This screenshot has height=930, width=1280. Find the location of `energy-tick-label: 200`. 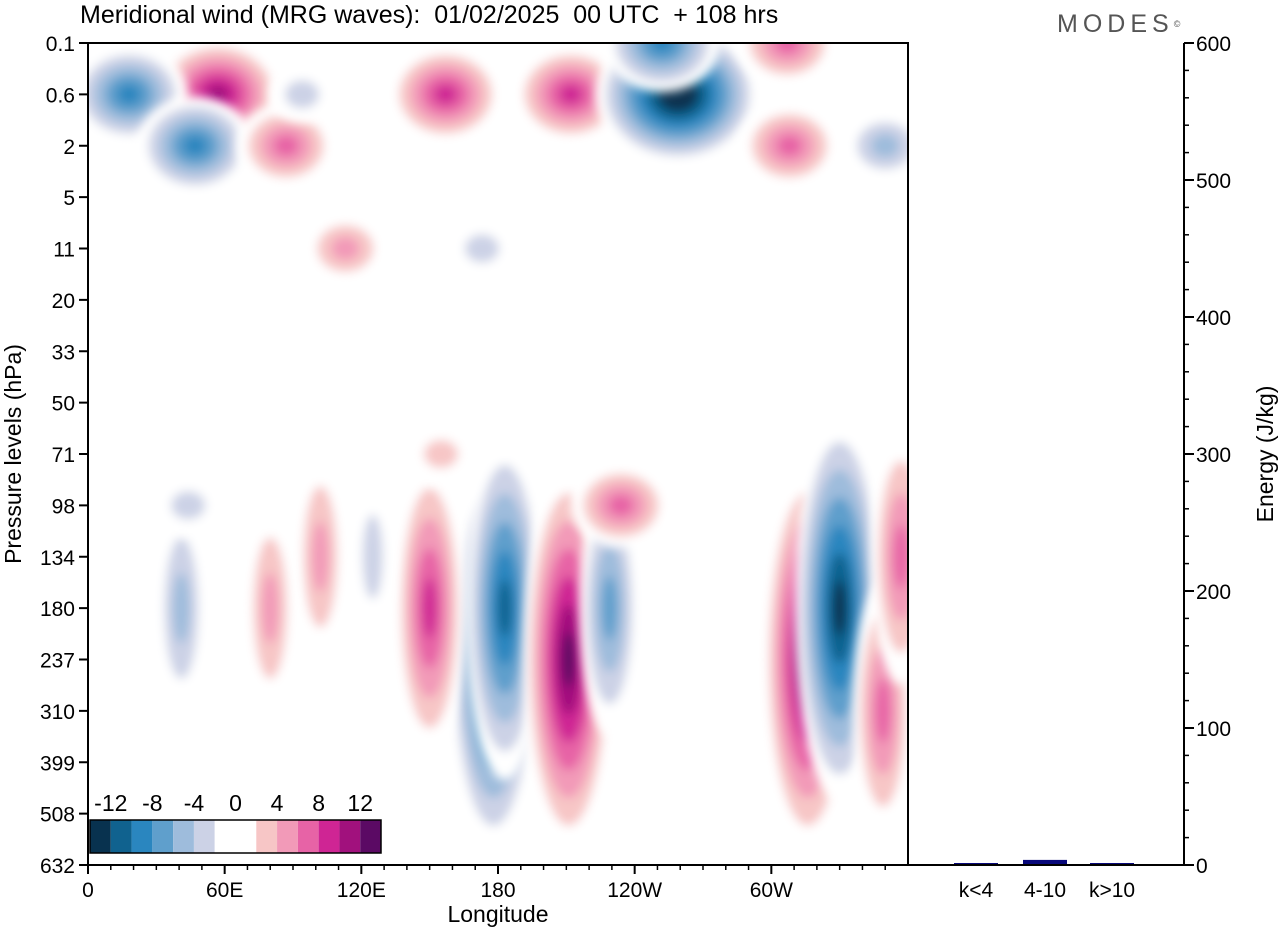

energy-tick-label: 200 is located at coordinates (1213, 592).